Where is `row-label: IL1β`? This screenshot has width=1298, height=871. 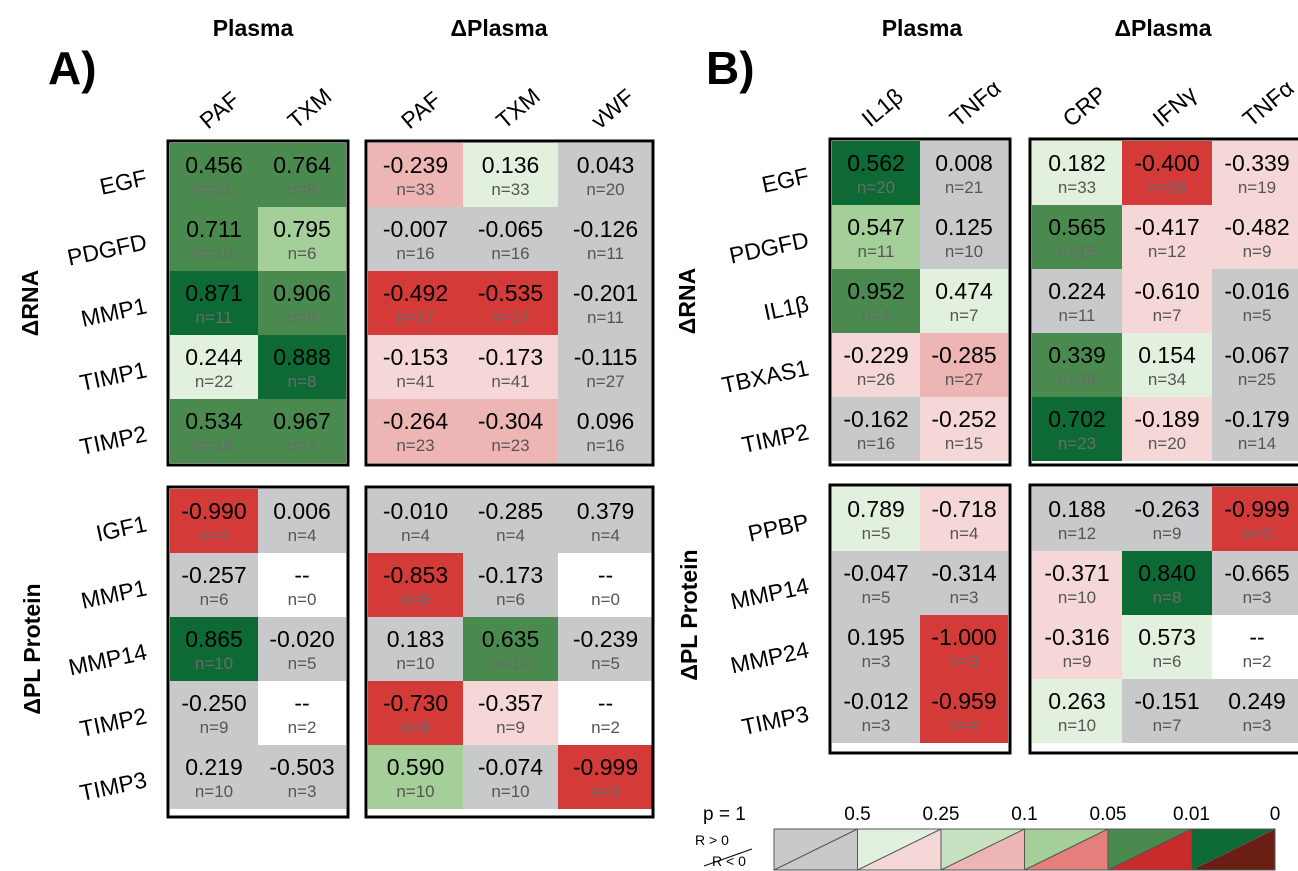 row-label: IL1β is located at coordinates (786, 307).